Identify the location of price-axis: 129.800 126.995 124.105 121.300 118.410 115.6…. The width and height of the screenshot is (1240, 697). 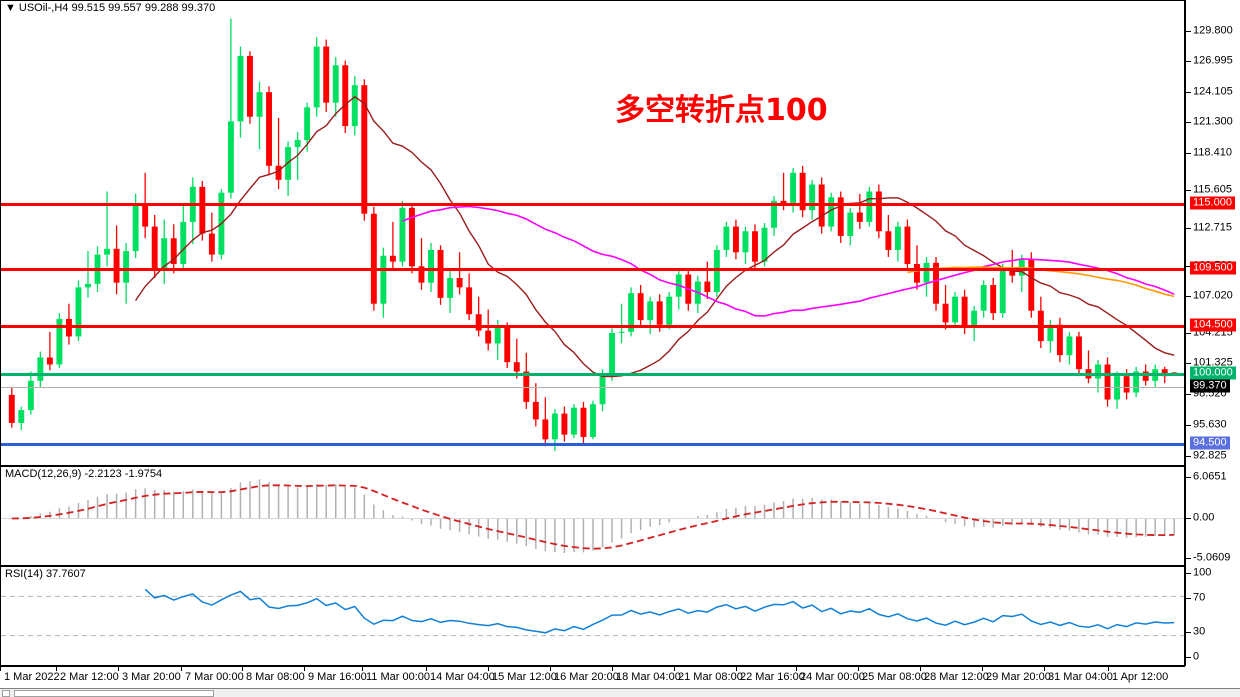
(1212, 233).